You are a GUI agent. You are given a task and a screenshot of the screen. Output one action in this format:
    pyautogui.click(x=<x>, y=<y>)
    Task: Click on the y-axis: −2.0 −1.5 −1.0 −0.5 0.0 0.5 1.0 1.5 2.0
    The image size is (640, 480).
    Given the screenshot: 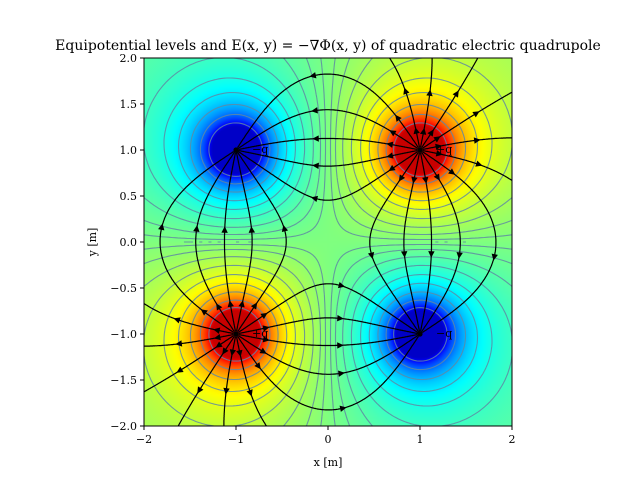 What is the action you would take?
    pyautogui.click(x=127, y=242)
    